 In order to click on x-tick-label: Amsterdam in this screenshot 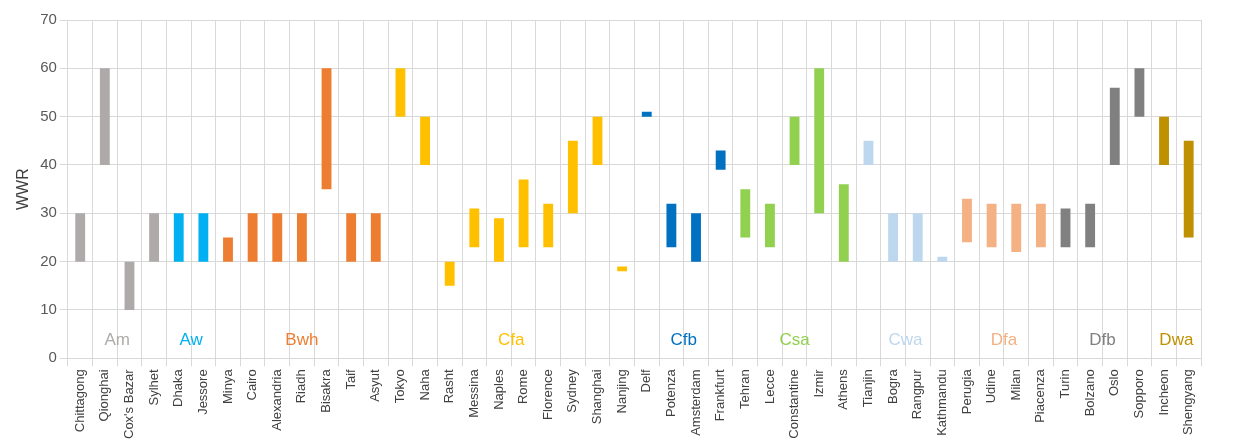, I will do `click(695, 402)`.